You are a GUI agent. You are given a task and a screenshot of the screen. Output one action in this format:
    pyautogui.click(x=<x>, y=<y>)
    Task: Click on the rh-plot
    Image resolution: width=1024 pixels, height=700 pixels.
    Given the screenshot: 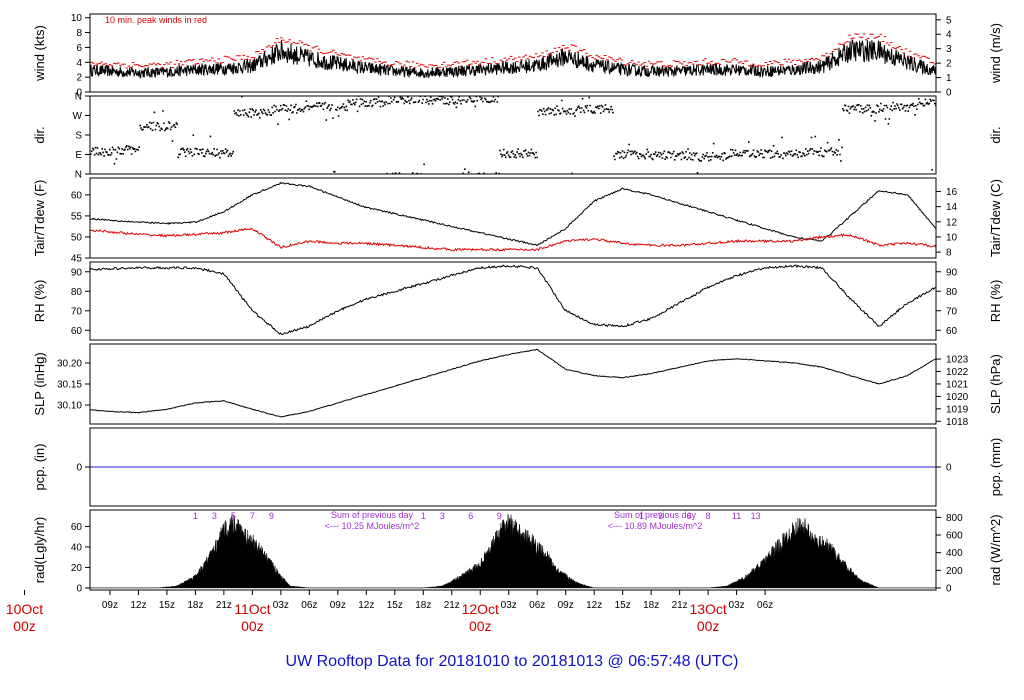 What is the action you would take?
    pyautogui.click(x=513, y=300)
    